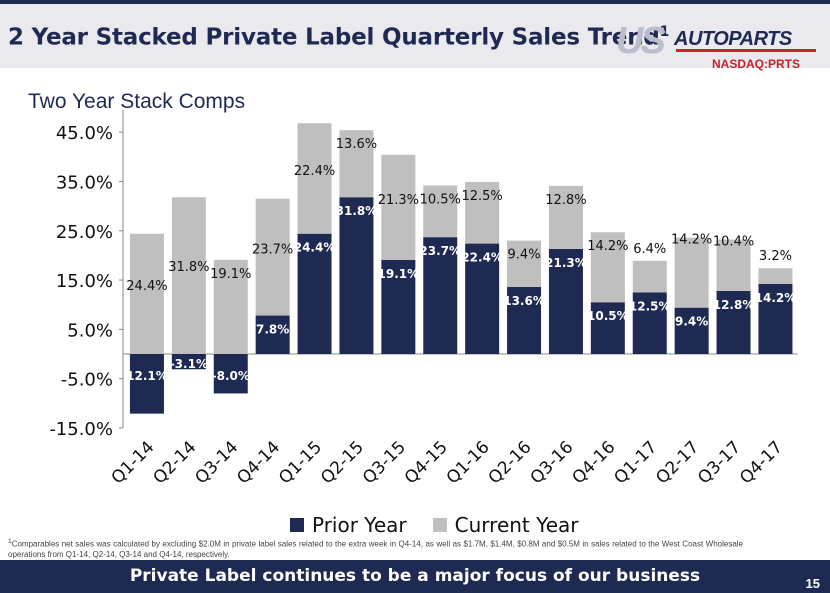  Describe the element at coordinates (756, 64) in the screenshot. I see `logo-ticker: NASDAQ:PRTS` at that location.